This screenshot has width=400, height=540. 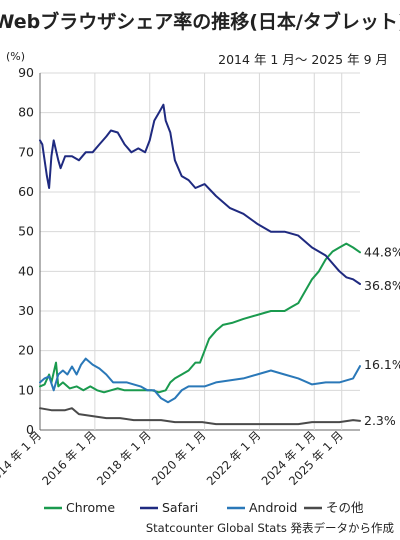 I want to click on end-label-0: 44.8%, so click(x=382, y=251).